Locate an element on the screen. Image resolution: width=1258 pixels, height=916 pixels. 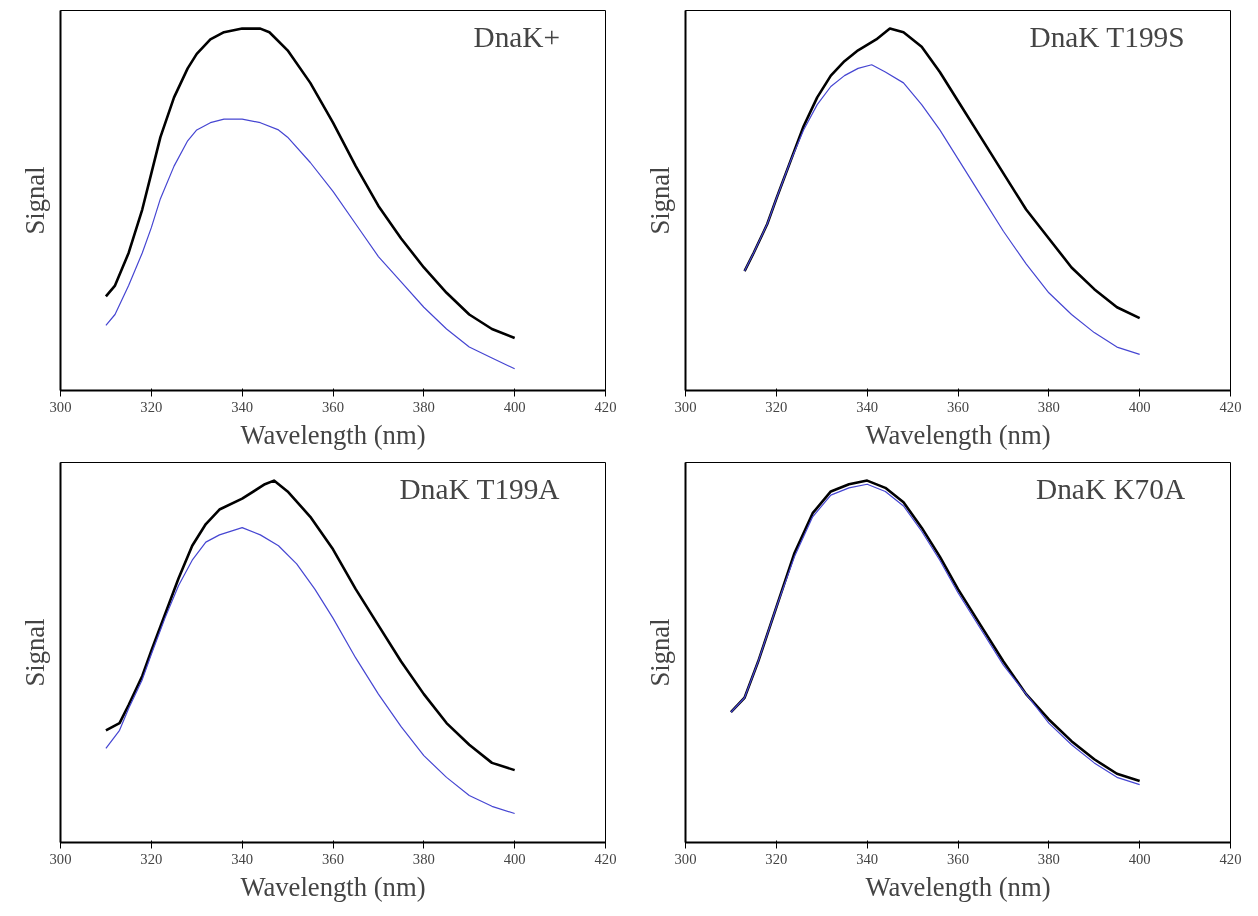
chart-title: DnaK T199A is located at coordinates (479, 489).